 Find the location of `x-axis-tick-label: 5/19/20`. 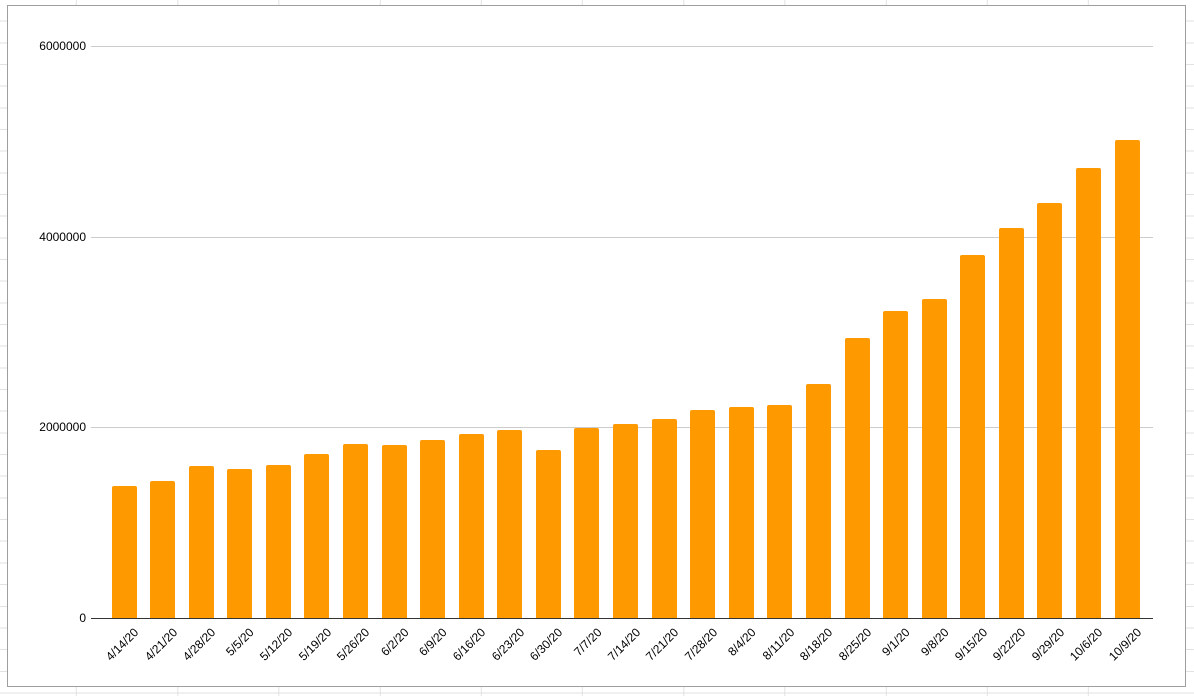

x-axis-tick-label: 5/19/20 is located at coordinates (315, 644).